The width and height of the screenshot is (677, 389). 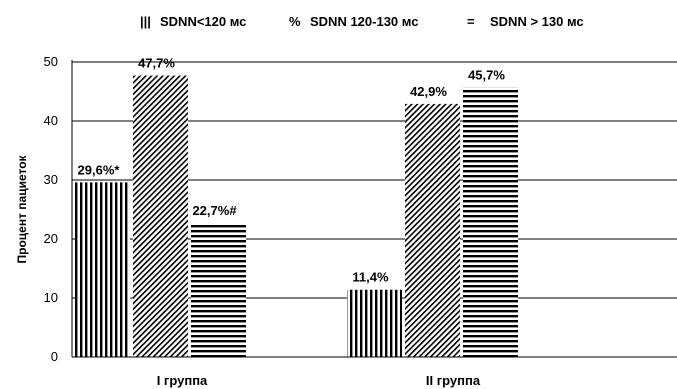 I want to click on x-category-label: II группа, so click(x=453, y=380).